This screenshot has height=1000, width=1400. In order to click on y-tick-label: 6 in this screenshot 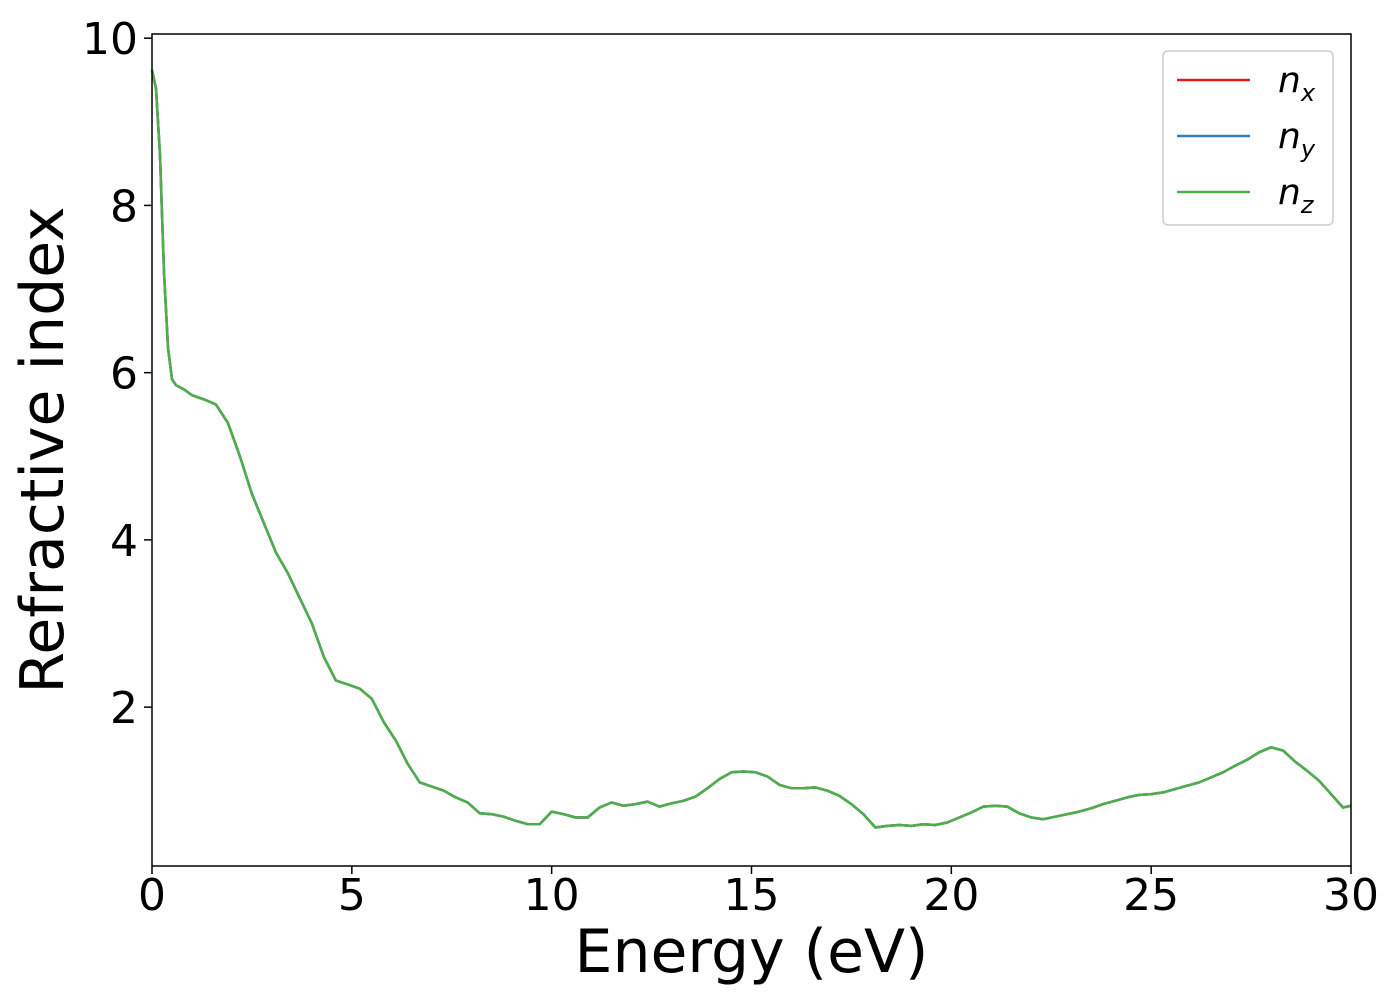, I will do `click(124, 374)`.